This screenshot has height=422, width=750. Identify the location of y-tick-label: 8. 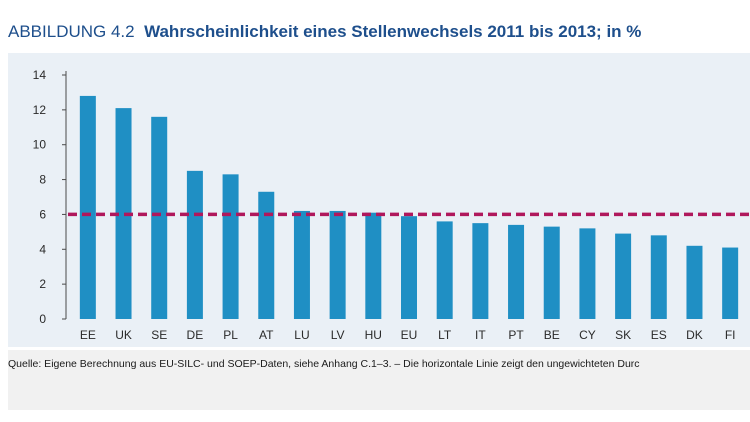
(42, 180).